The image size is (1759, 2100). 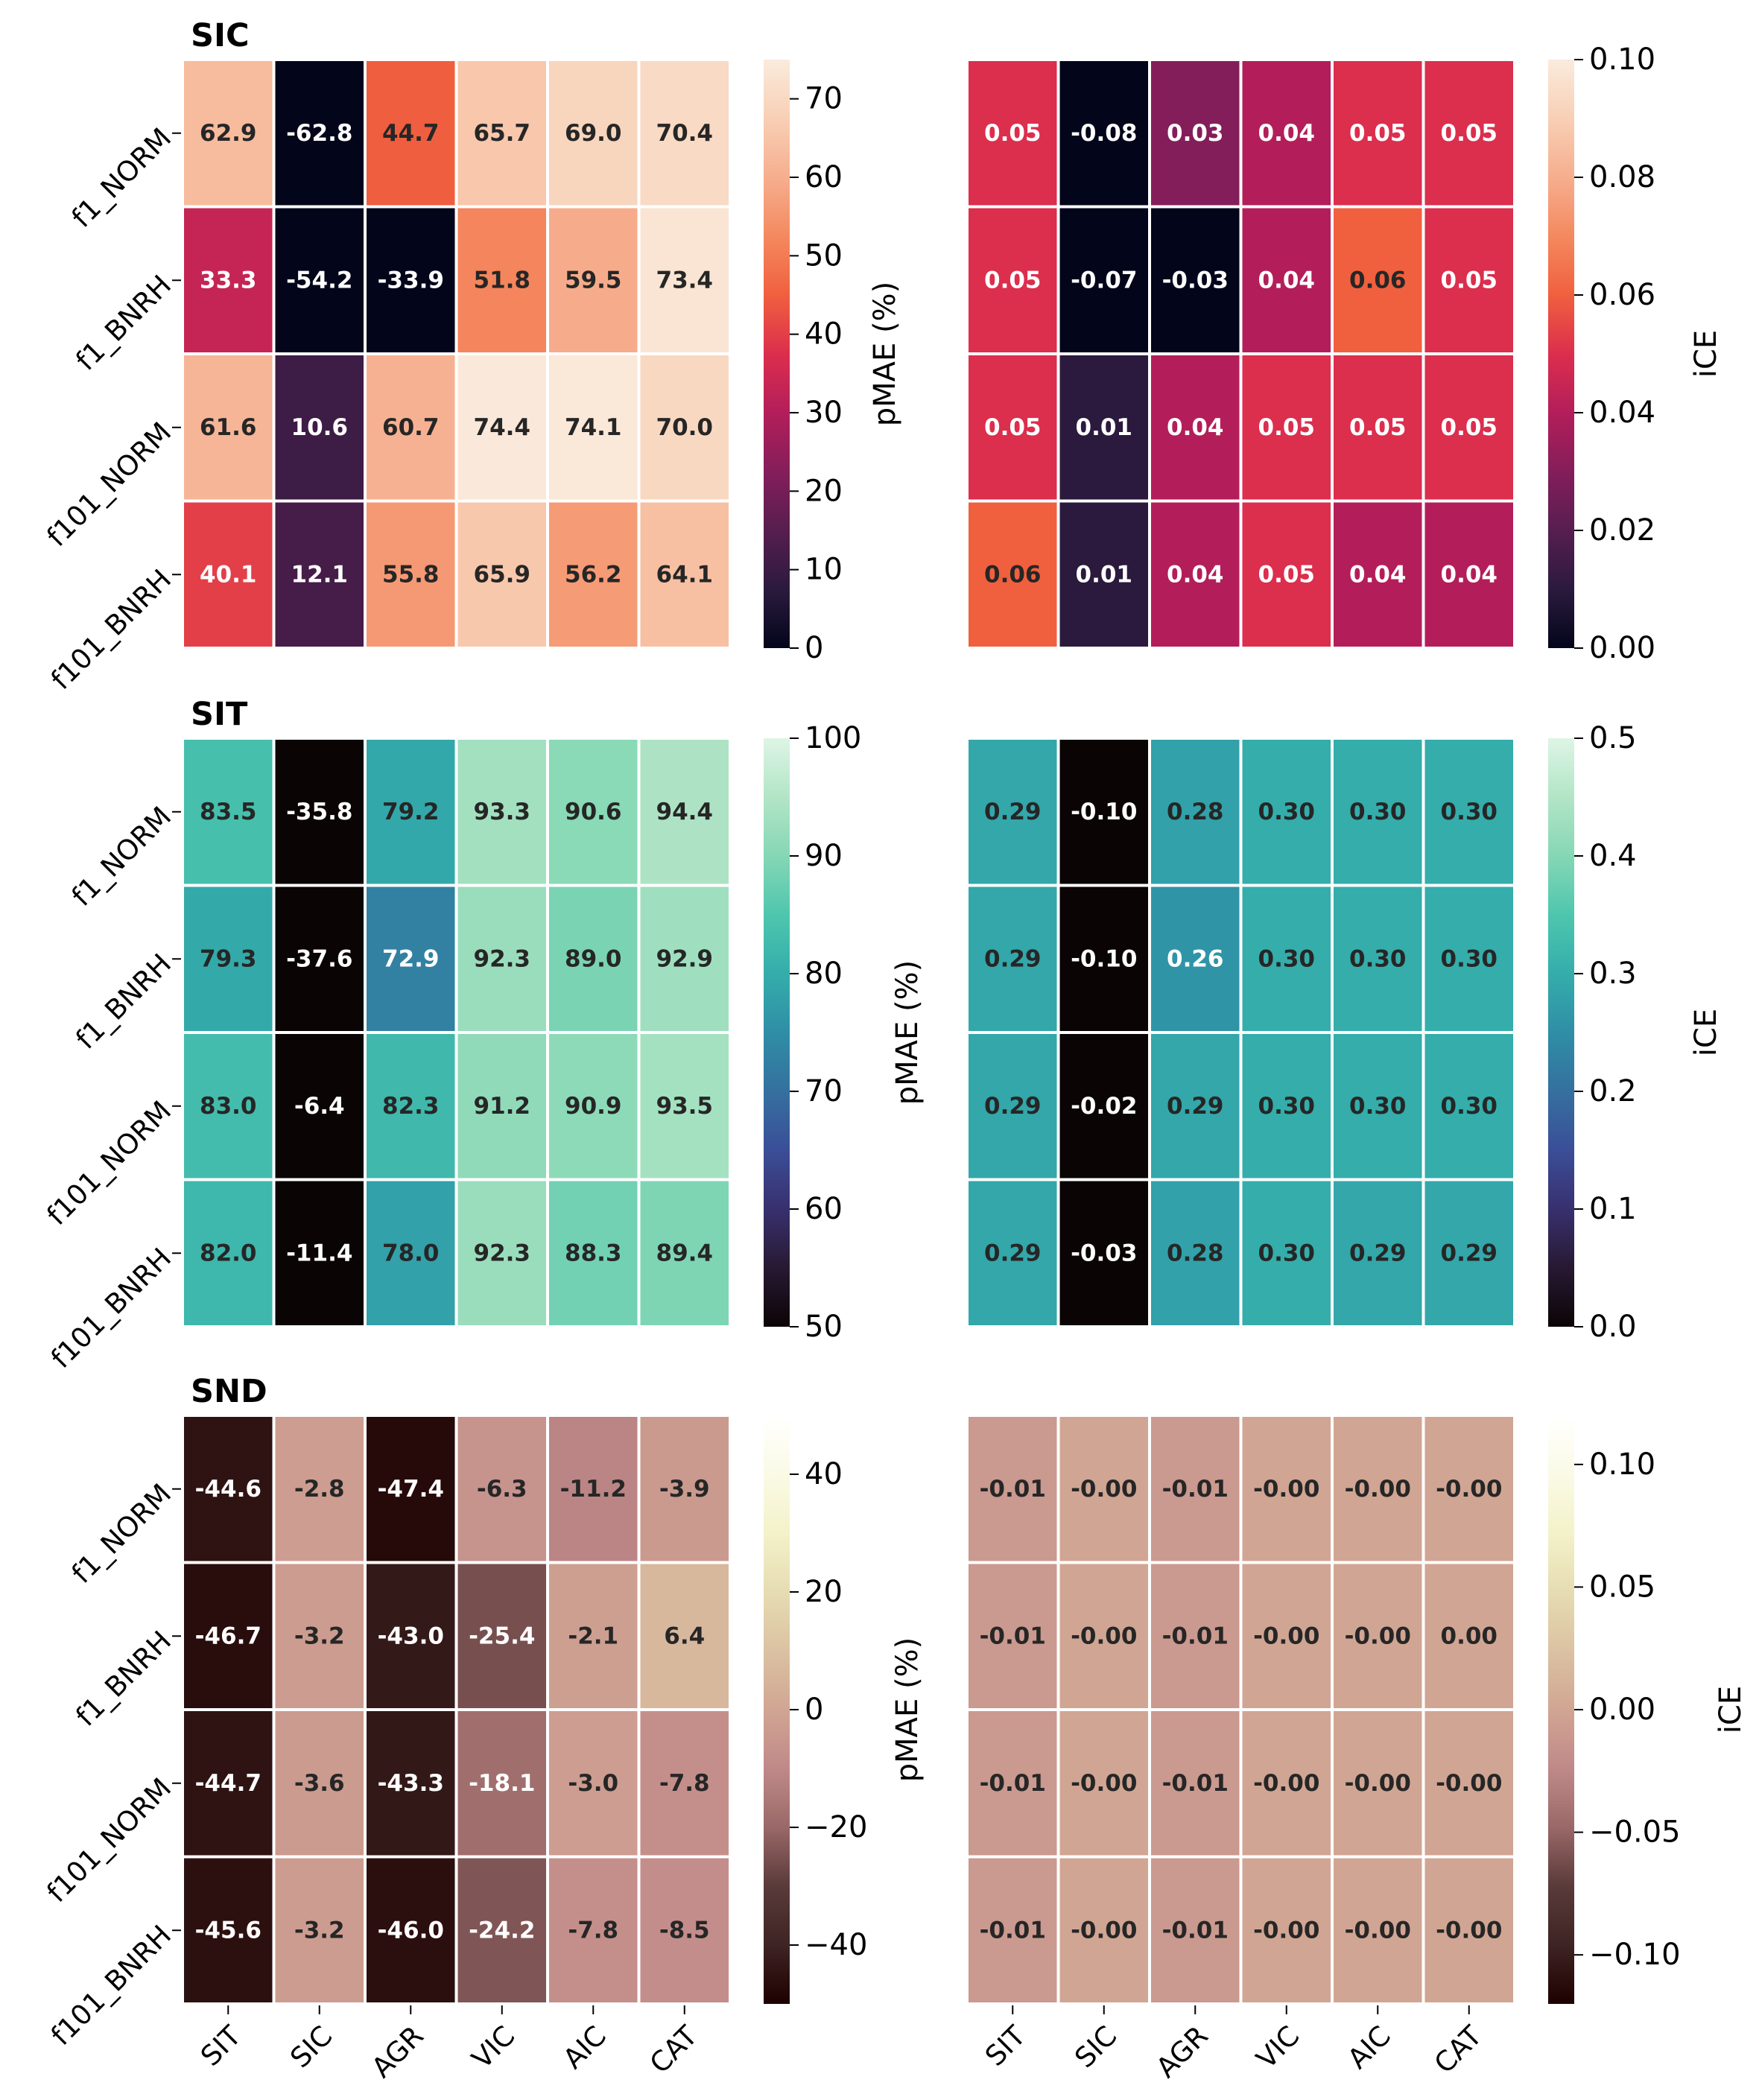 I want to click on colorbar-tick-label: 70, so click(x=824, y=1091).